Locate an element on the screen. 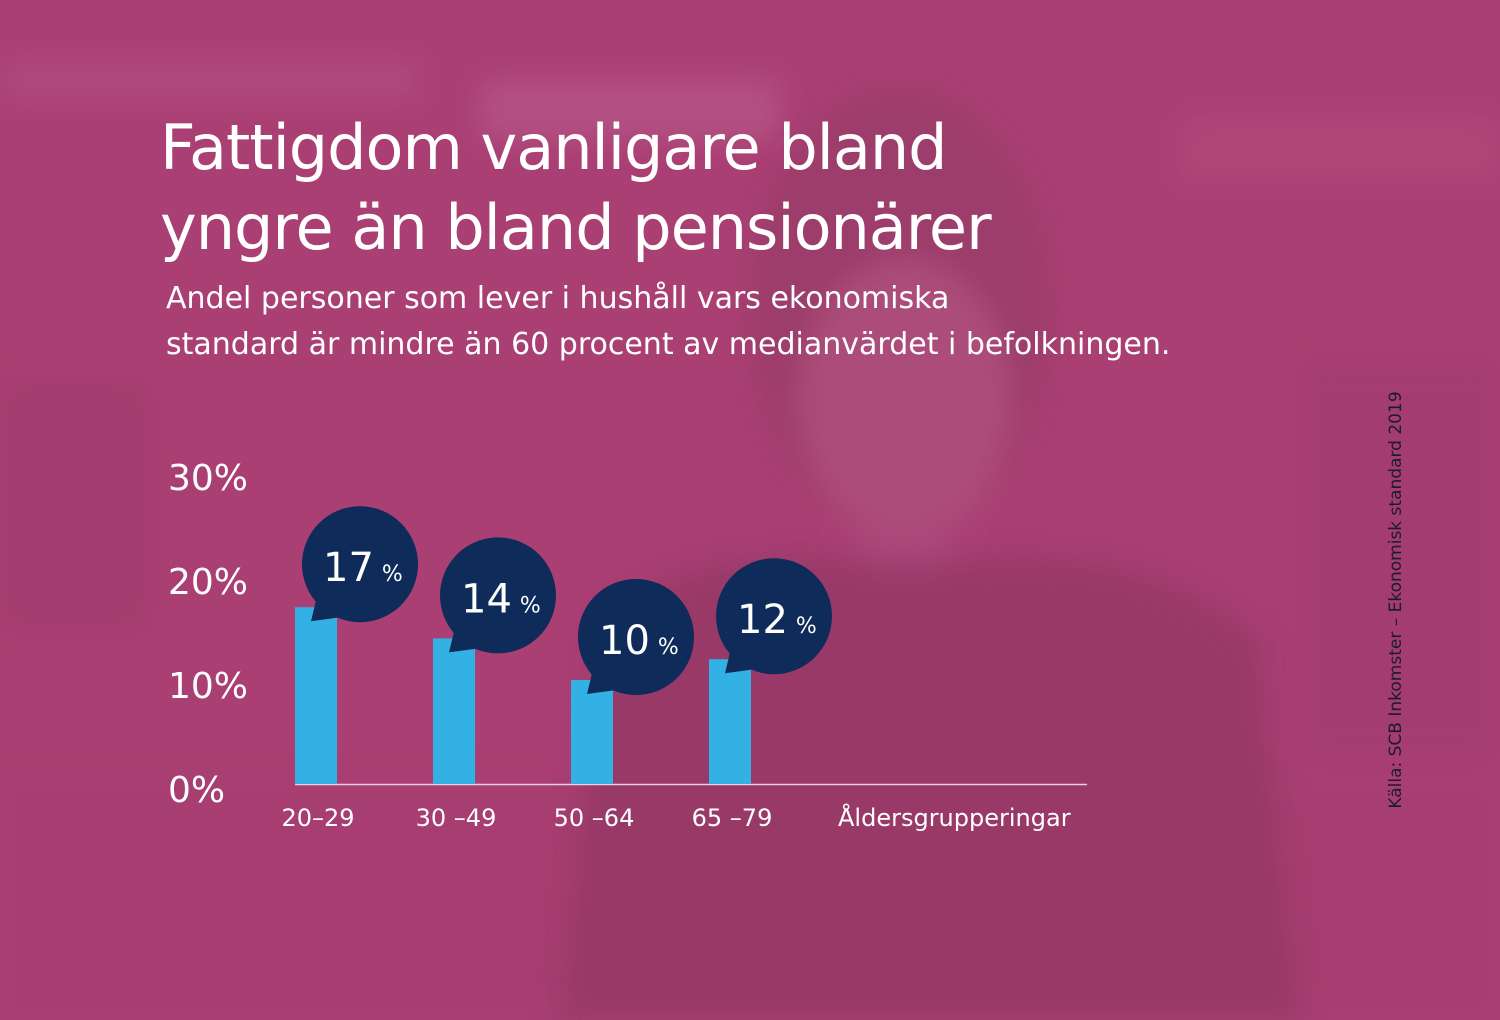  data-label: 10% is located at coordinates (639, 641).